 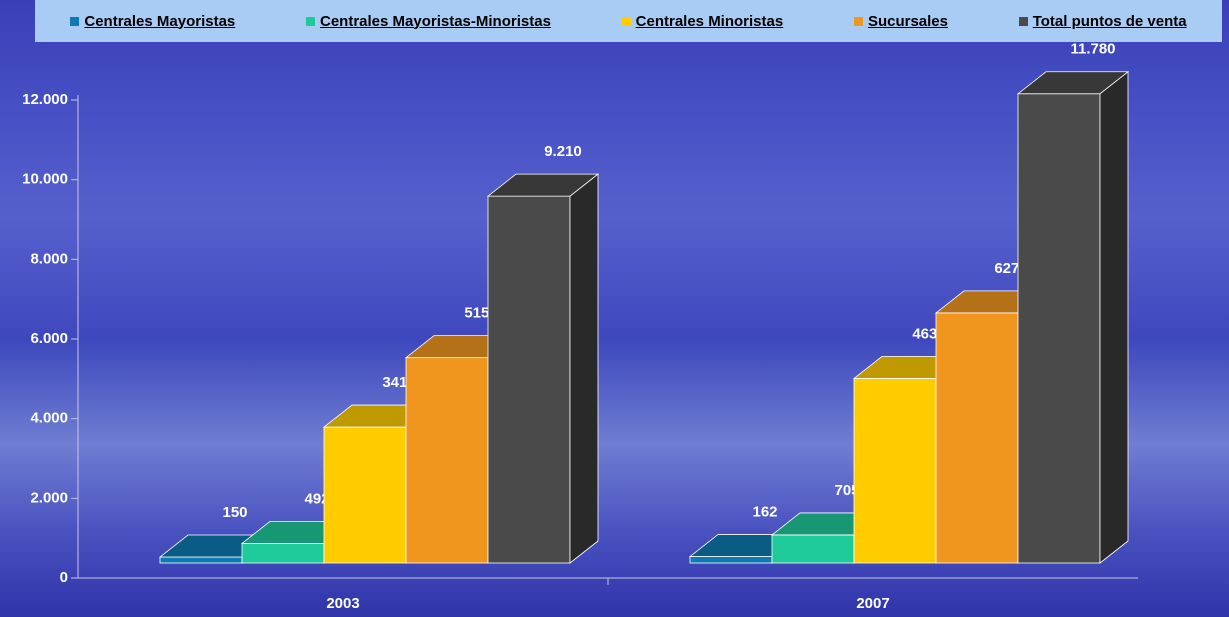 I want to click on data-label: 492, so click(x=316, y=498).